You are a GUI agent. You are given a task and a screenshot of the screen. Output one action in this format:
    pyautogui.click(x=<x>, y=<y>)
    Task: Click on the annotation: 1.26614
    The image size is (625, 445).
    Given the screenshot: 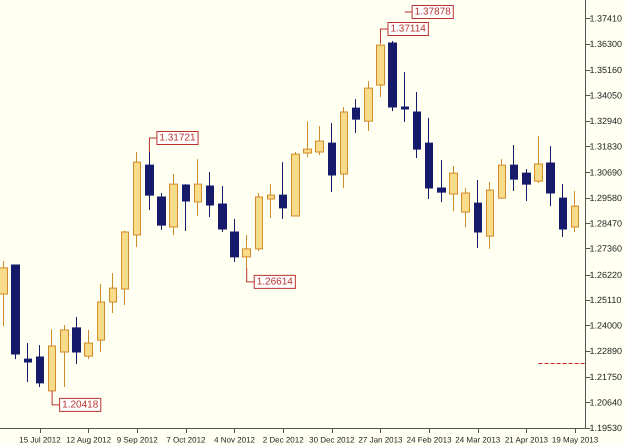 What is the action you would take?
    pyautogui.click(x=275, y=282)
    